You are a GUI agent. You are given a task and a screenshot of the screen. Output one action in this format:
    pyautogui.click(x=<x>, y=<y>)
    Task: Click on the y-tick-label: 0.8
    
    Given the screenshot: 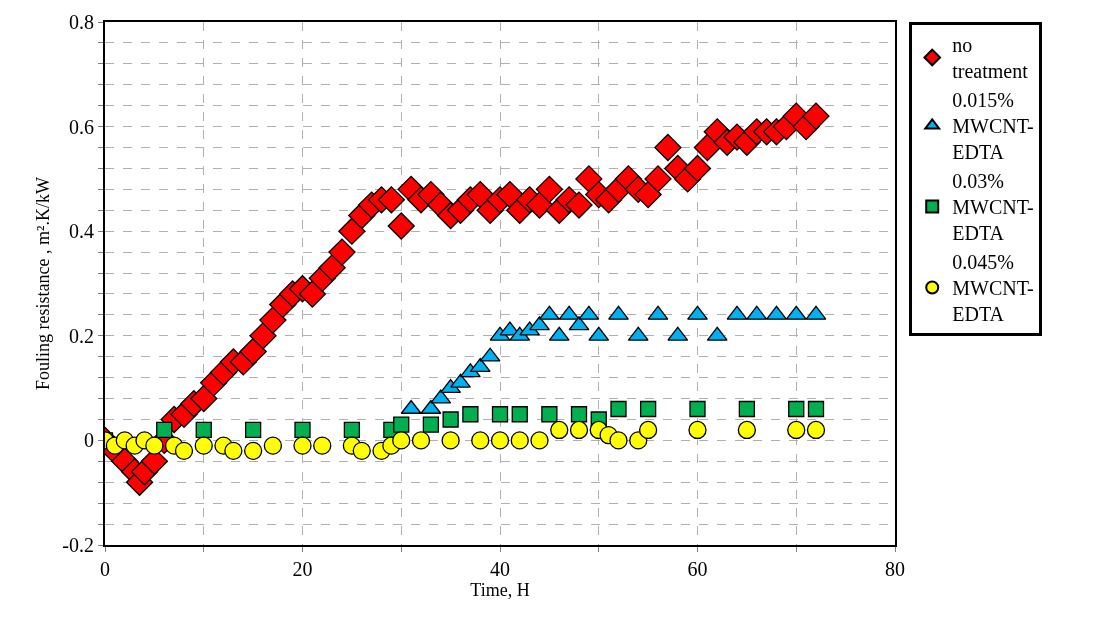 What is the action you would take?
    pyautogui.click(x=81, y=22)
    